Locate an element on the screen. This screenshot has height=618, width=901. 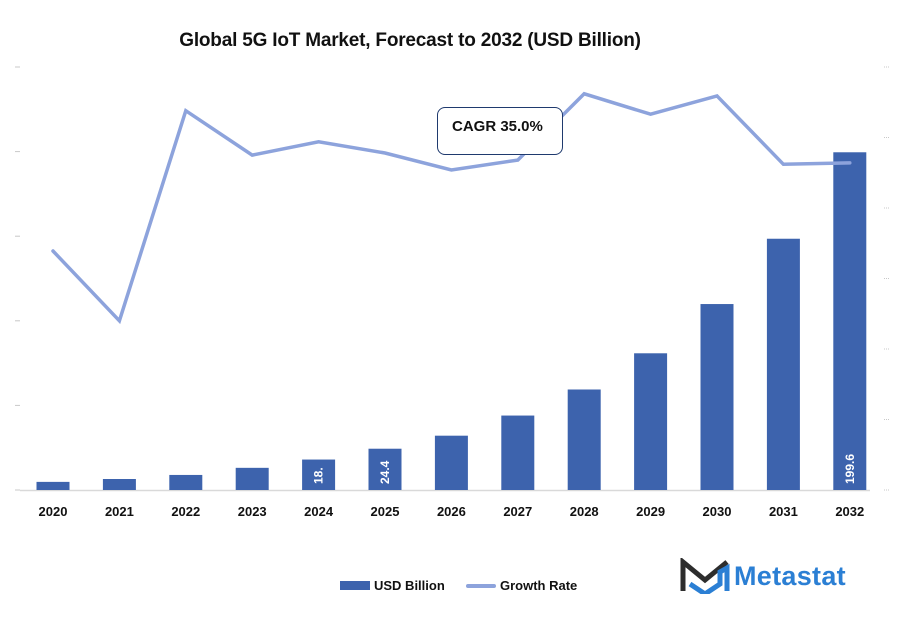
bar-2027 is located at coordinates (518, 452).